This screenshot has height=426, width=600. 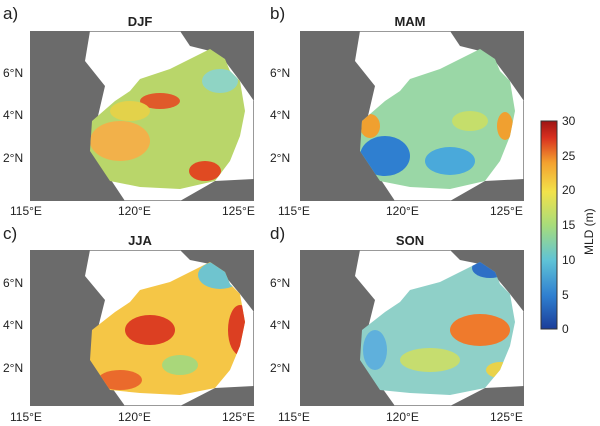 I want to click on colorbar-tick-25: 25, so click(x=569, y=156).